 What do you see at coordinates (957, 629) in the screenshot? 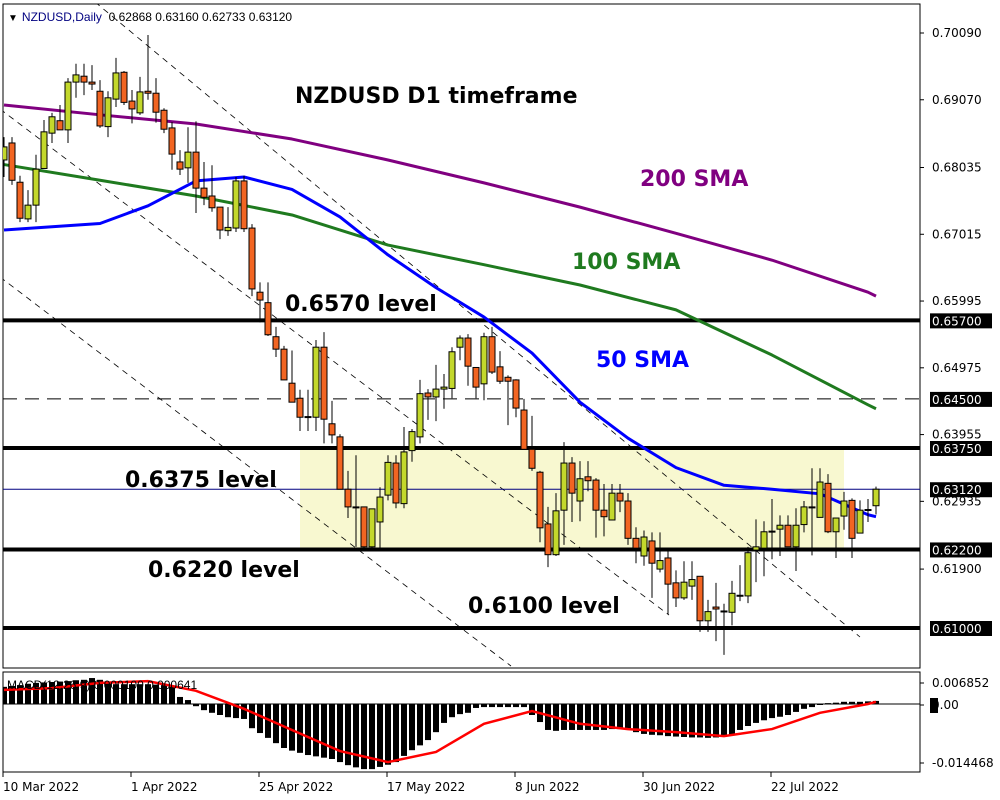
I see `level-price-label: 0.61000` at bounding box center [957, 629].